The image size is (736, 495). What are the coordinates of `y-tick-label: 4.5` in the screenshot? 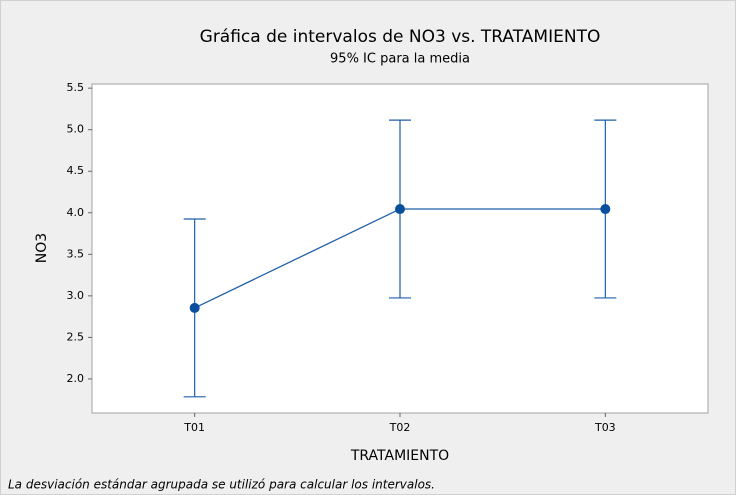 It's located at (76, 170).